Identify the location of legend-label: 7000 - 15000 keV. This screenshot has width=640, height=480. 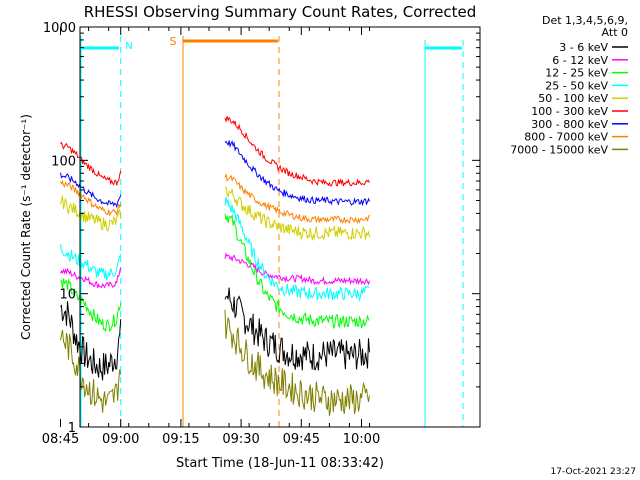
(559, 149).